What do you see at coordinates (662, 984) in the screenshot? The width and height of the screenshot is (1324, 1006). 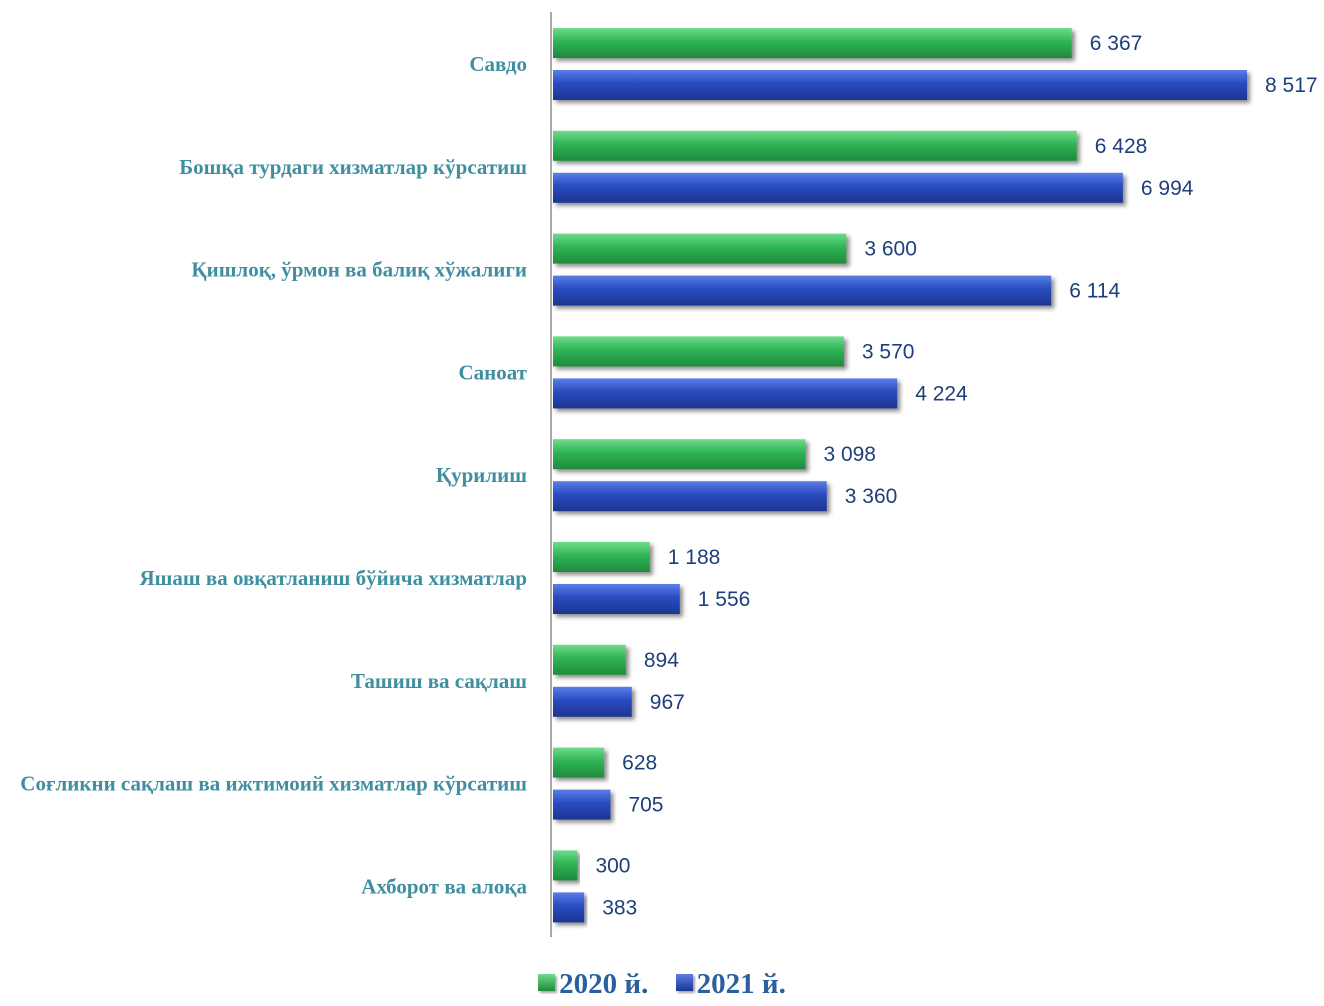 I see `legend: 2020 й. 2021 й.` at bounding box center [662, 984].